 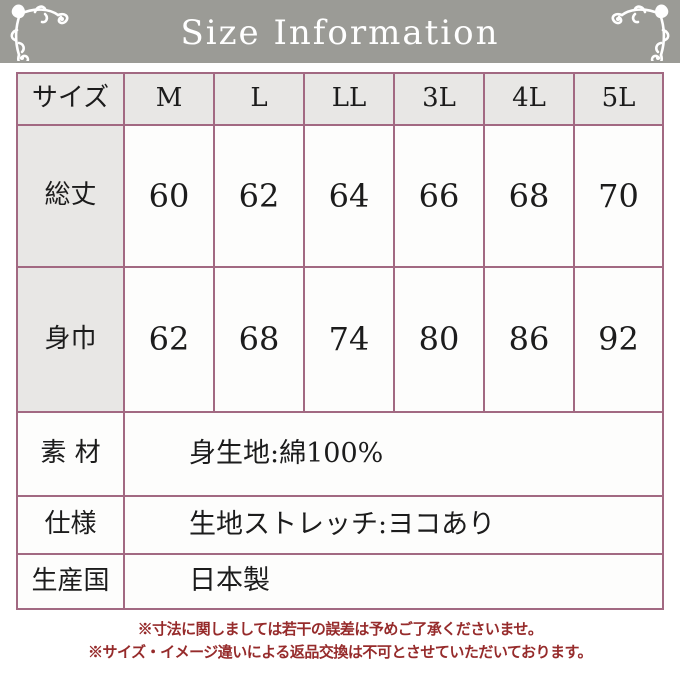 What do you see at coordinates (259, 99) in the screenshot?
I see `size-header-cell: L` at bounding box center [259, 99].